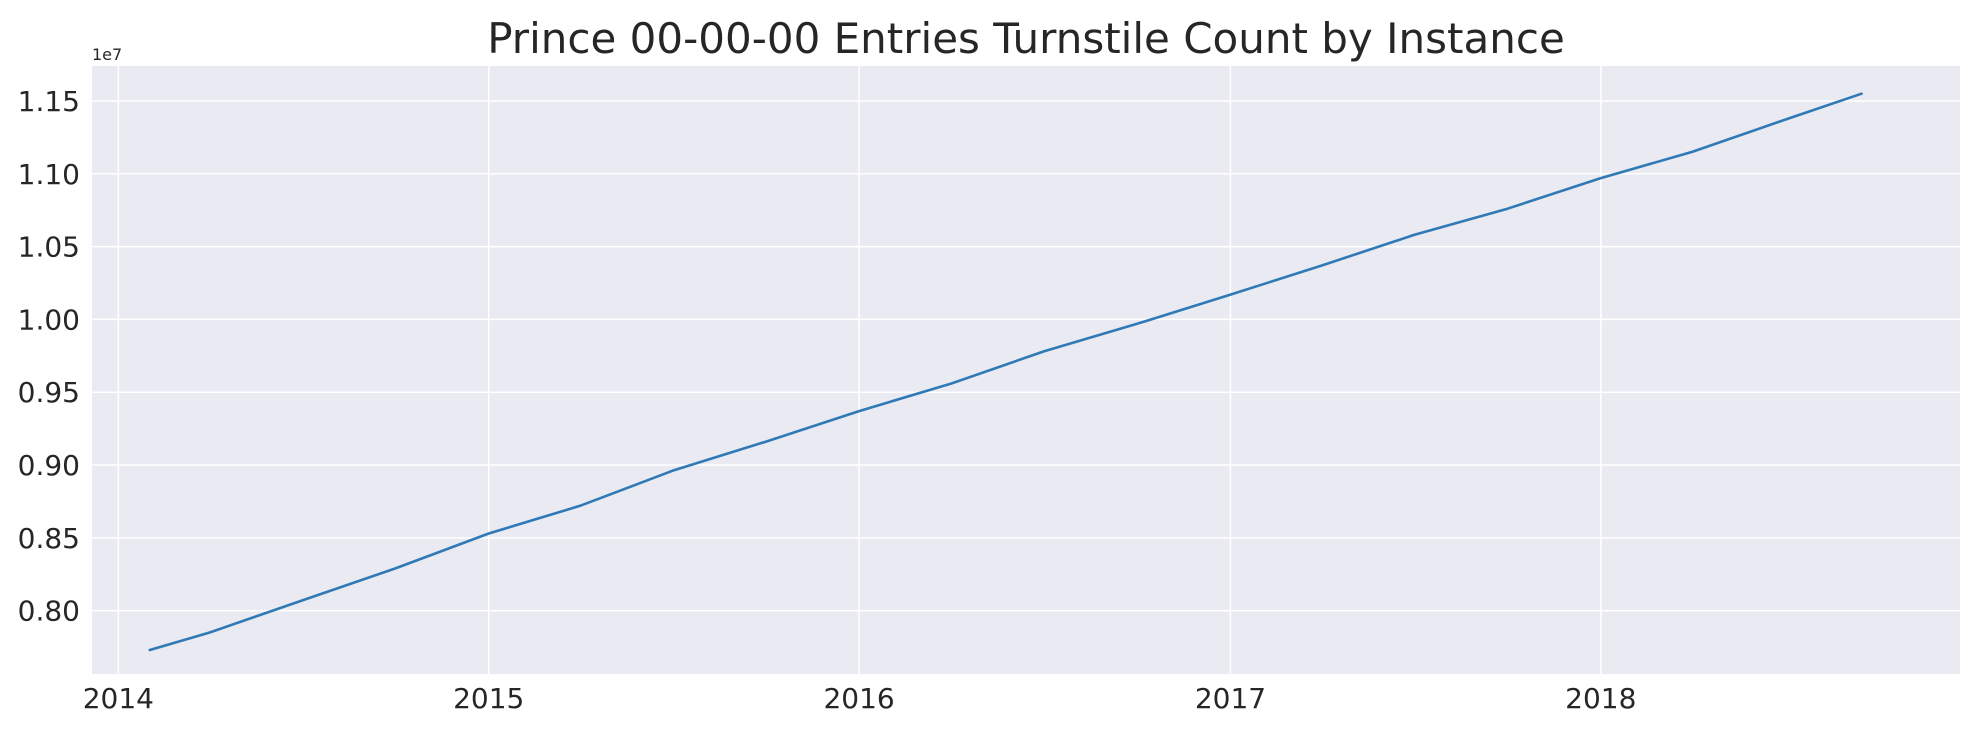 This screenshot has width=1977, height=732. What do you see at coordinates (49, 101) in the screenshot?
I see `y-tick-label: 1.15` at bounding box center [49, 101].